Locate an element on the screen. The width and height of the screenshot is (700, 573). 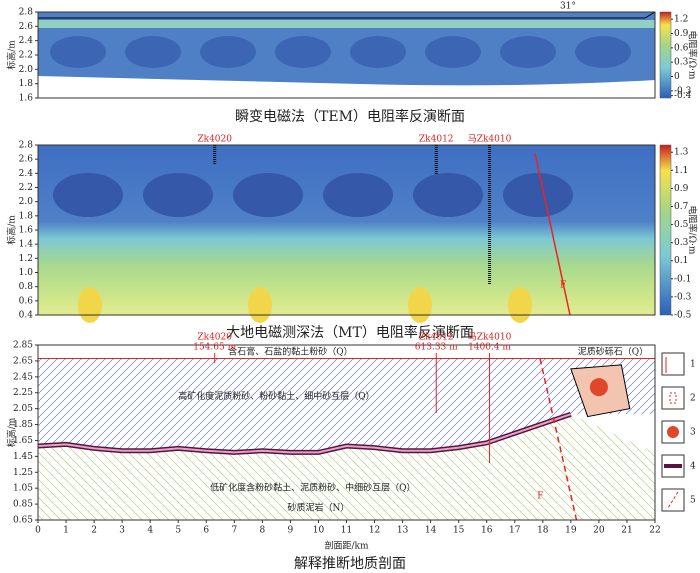
x-tick-label: 10 is located at coordinates (319, 531).